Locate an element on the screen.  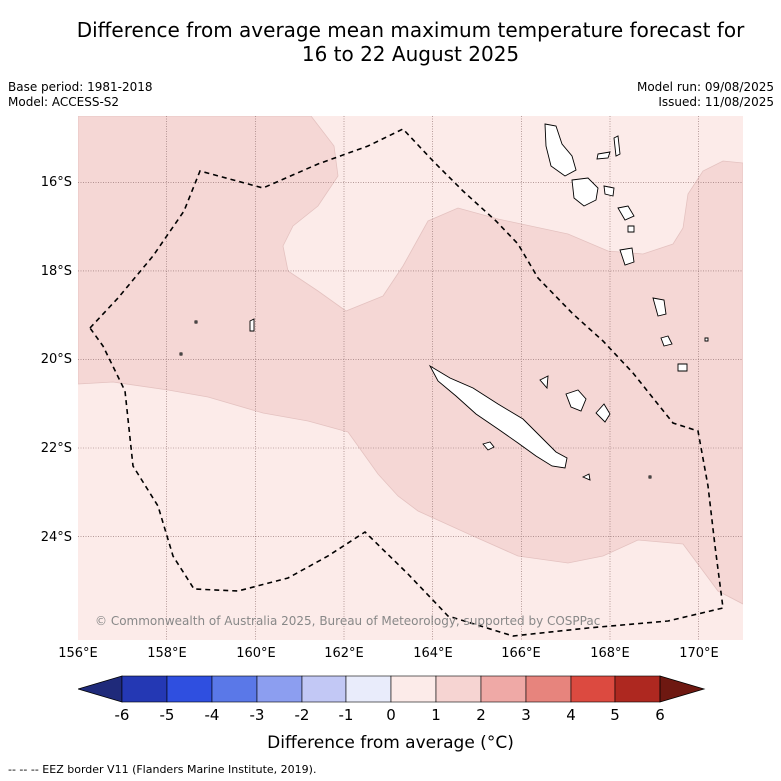
colorbar is located at coordinates (392, 689).